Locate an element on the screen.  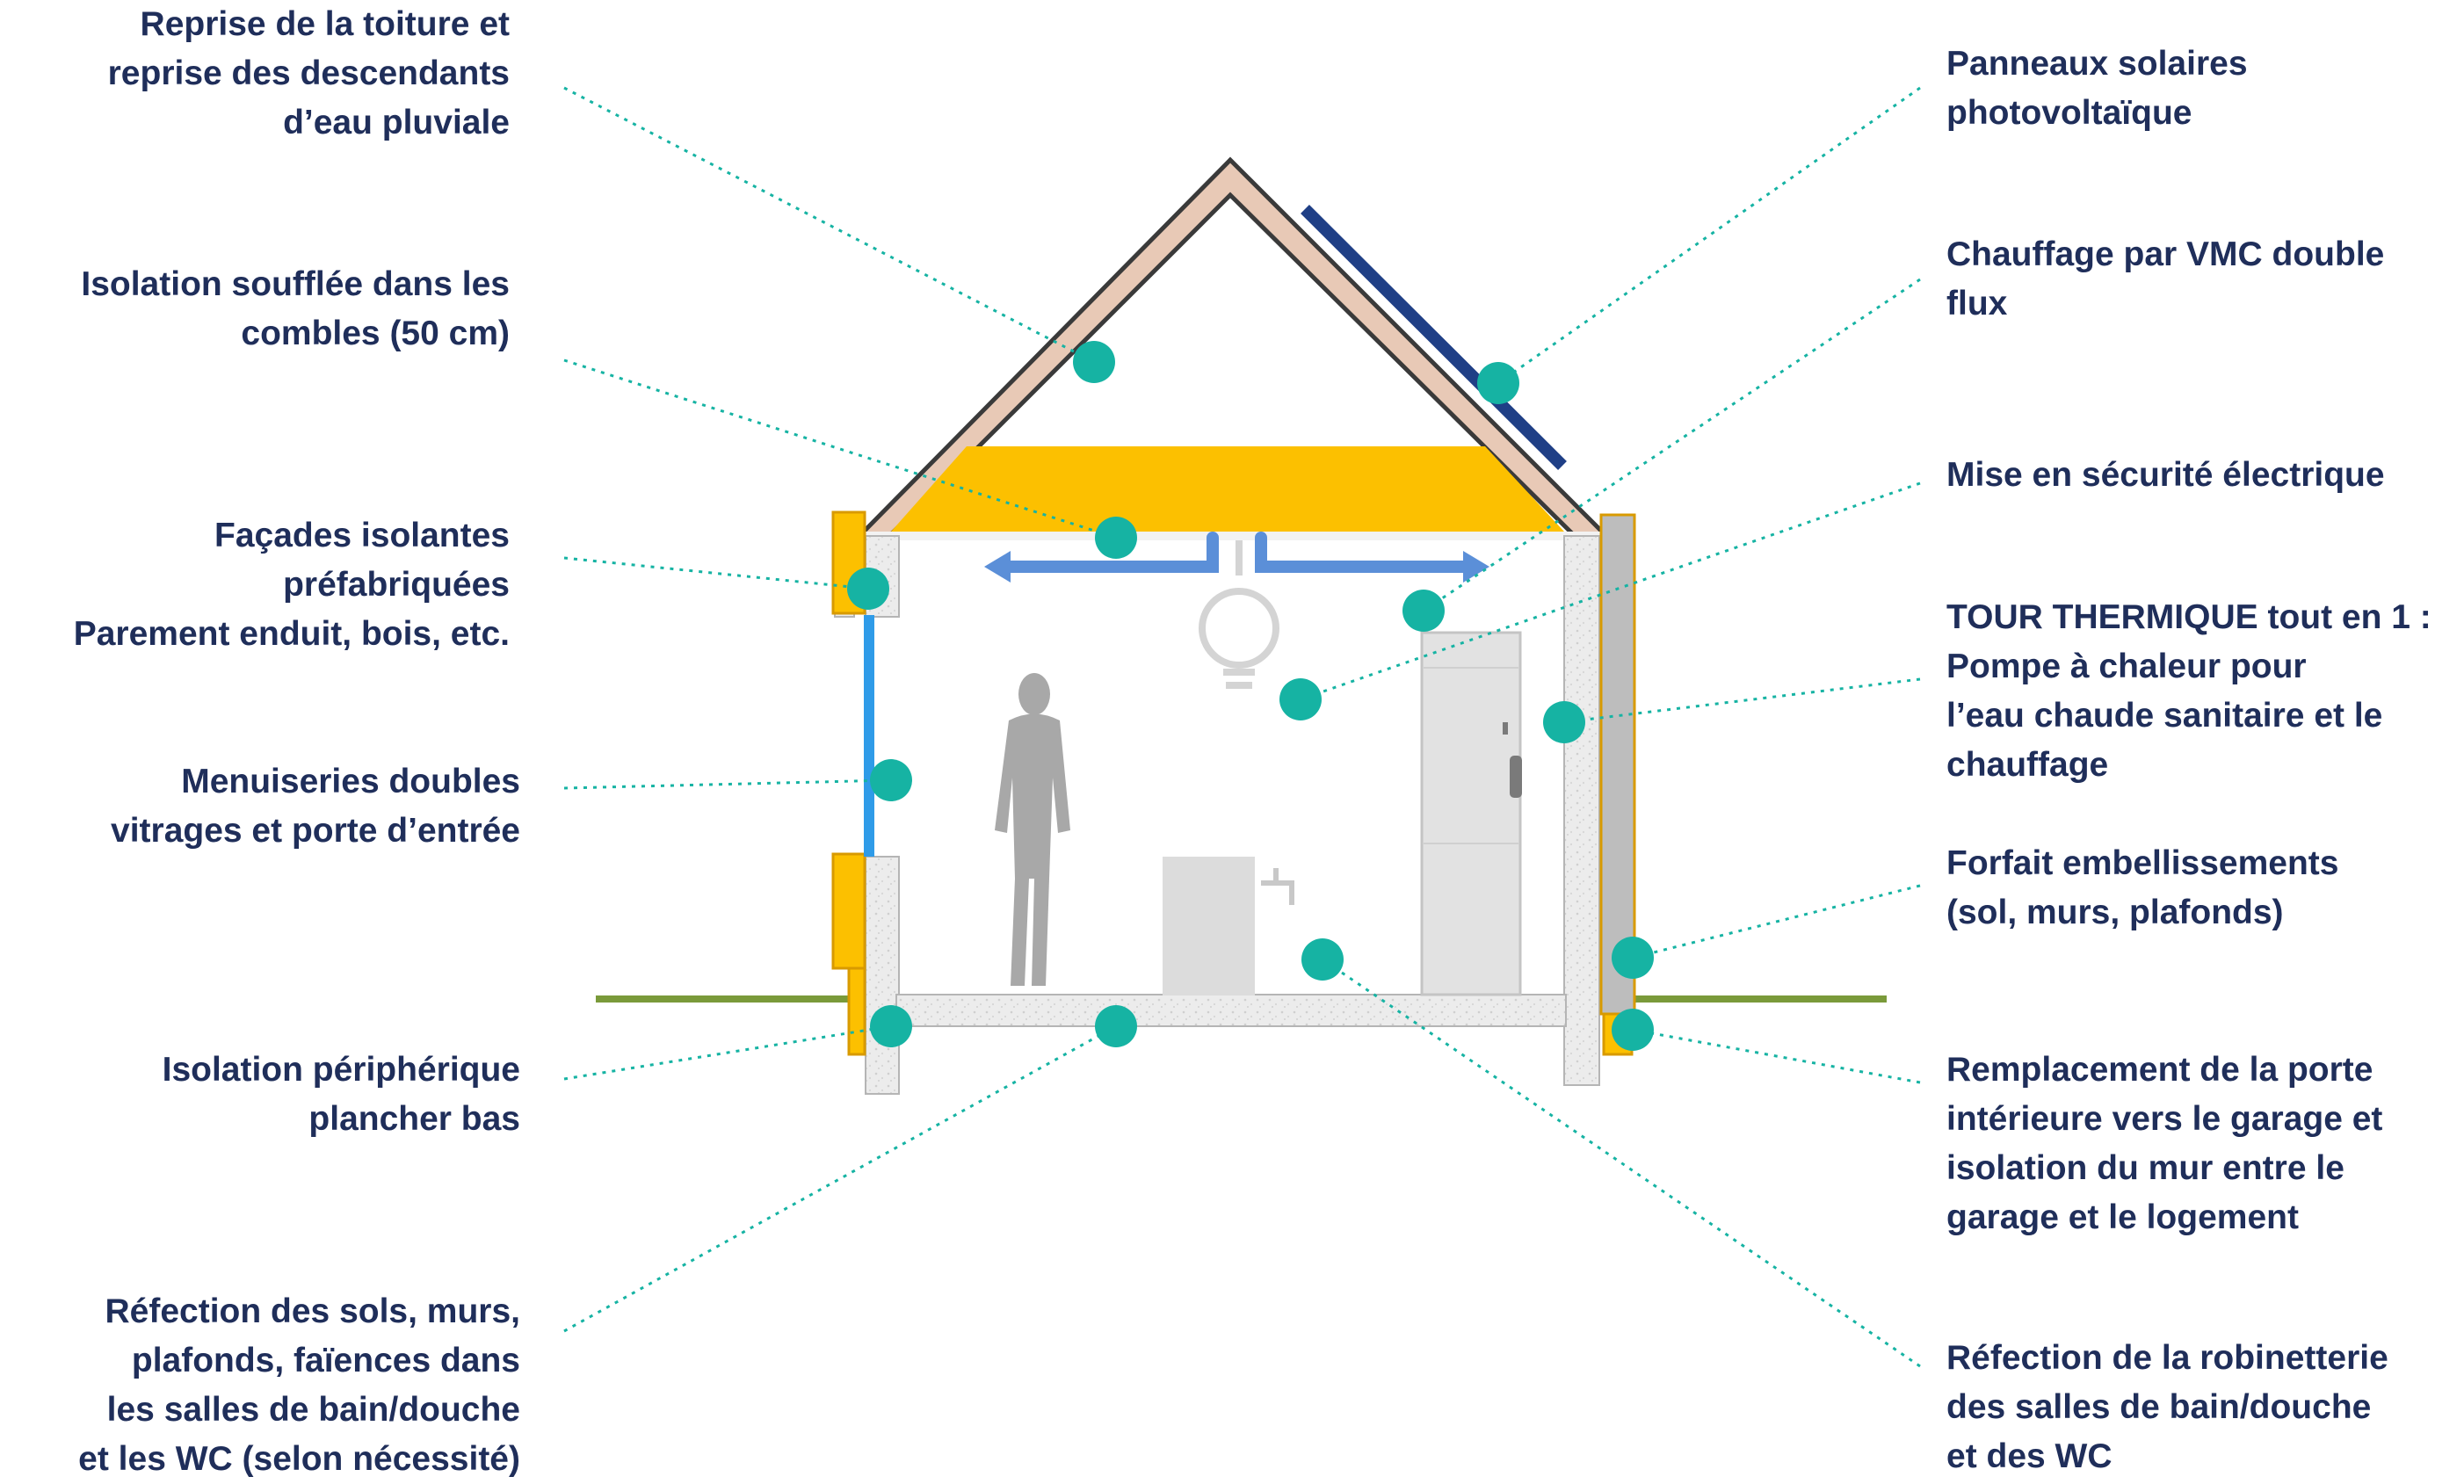
leader-line-a8 is located at coordinates (1672, 445).